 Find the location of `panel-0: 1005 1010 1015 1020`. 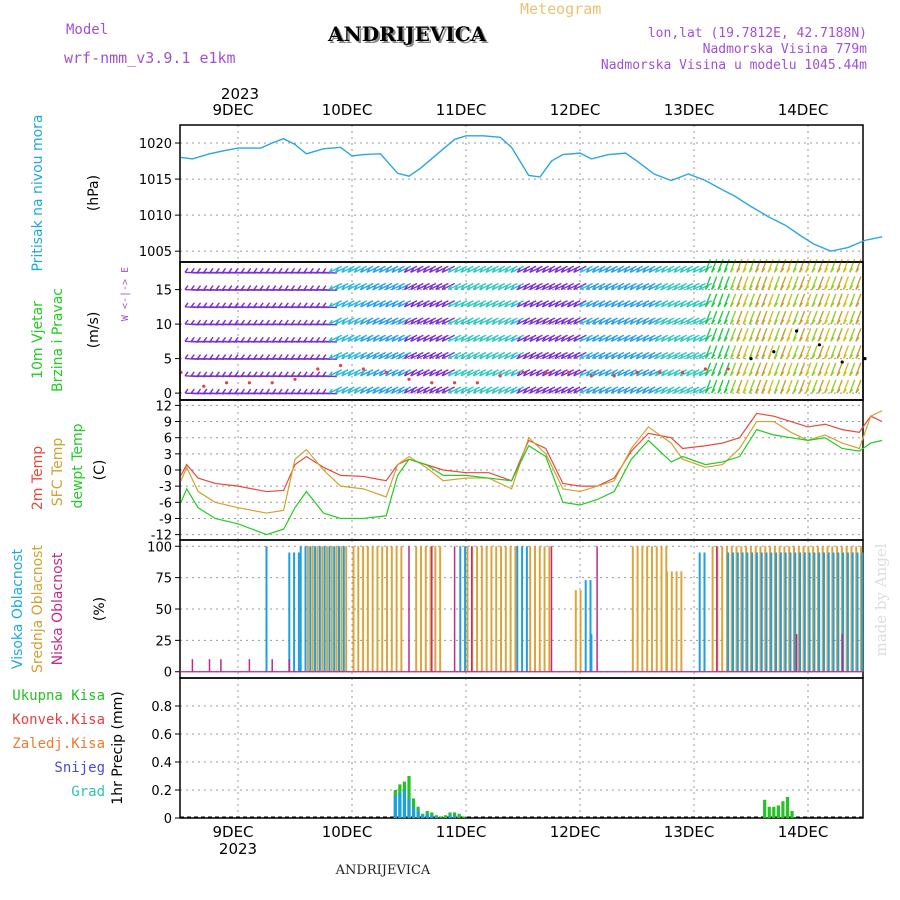

panel-0: 1005 1010 1015 1020 is located at coordinates (511, 193).